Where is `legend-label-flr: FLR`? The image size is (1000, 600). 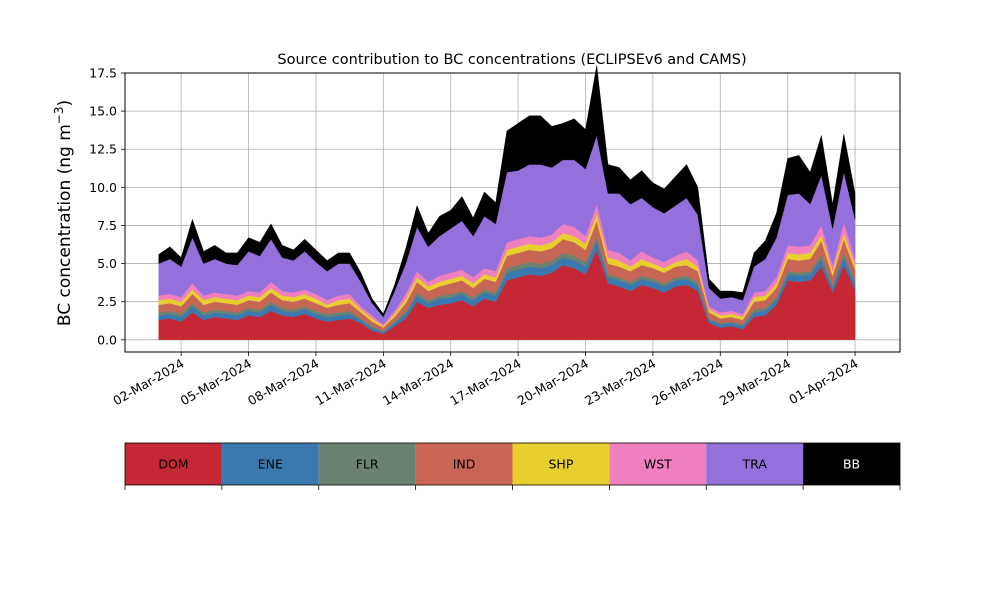
legend-label-flr: FLR is located at coordinates (367, 464).